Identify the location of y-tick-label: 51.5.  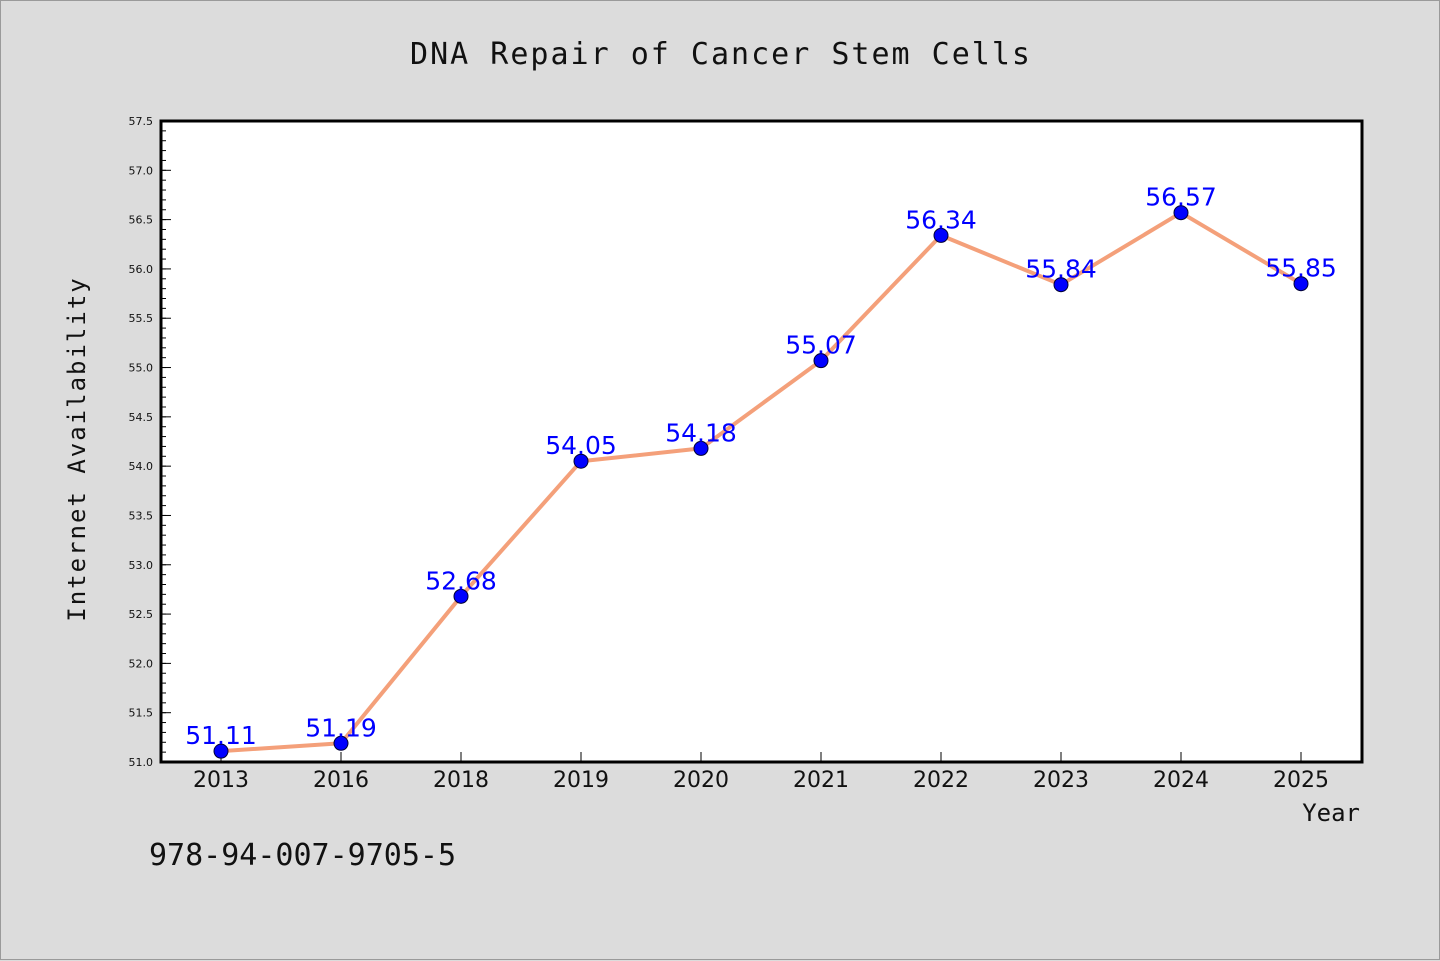
(141, 713).